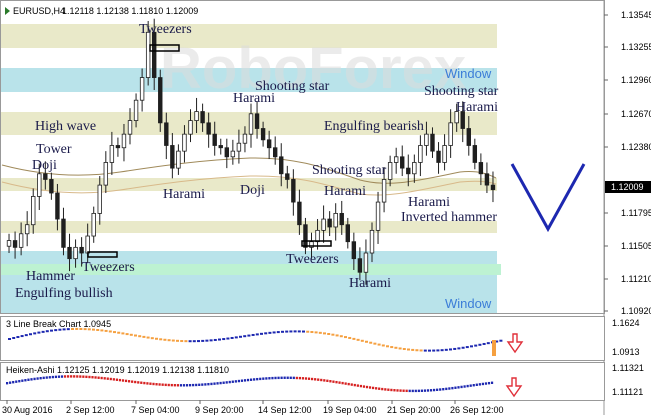 The width and height of the screenshot is (651, 420). What do you see at coordinates (316, 243) in the screenshot?
I see `tweezers-box-mid` at bounding box center [316, 243].